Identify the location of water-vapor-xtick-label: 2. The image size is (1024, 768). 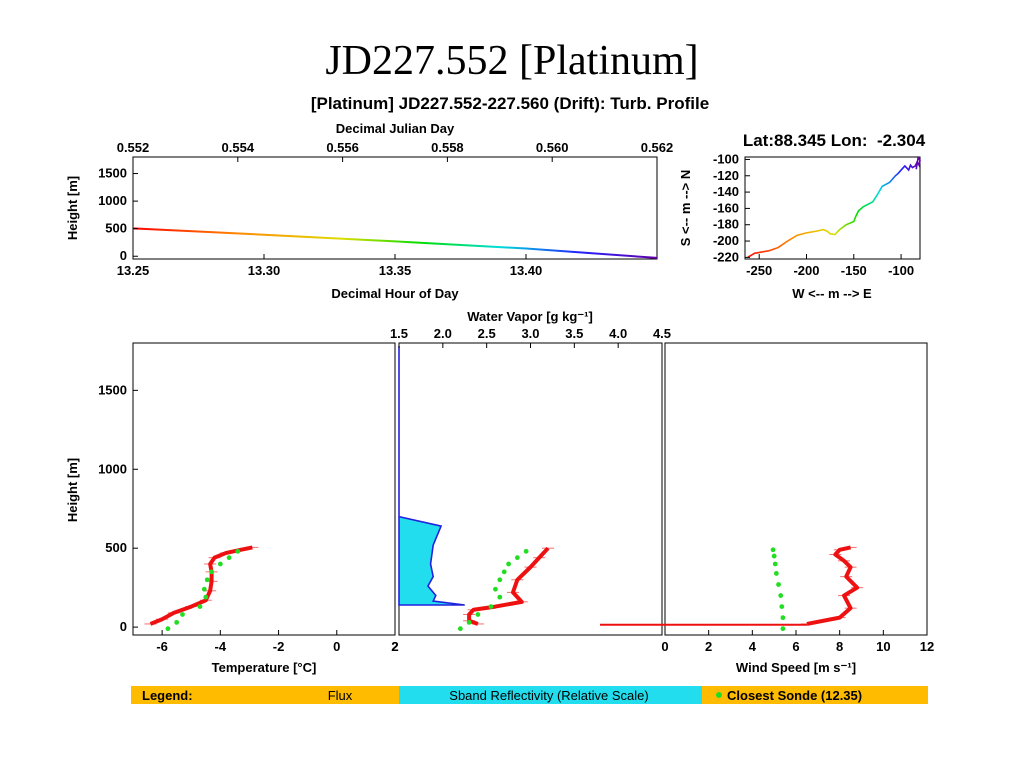
(394, 646).